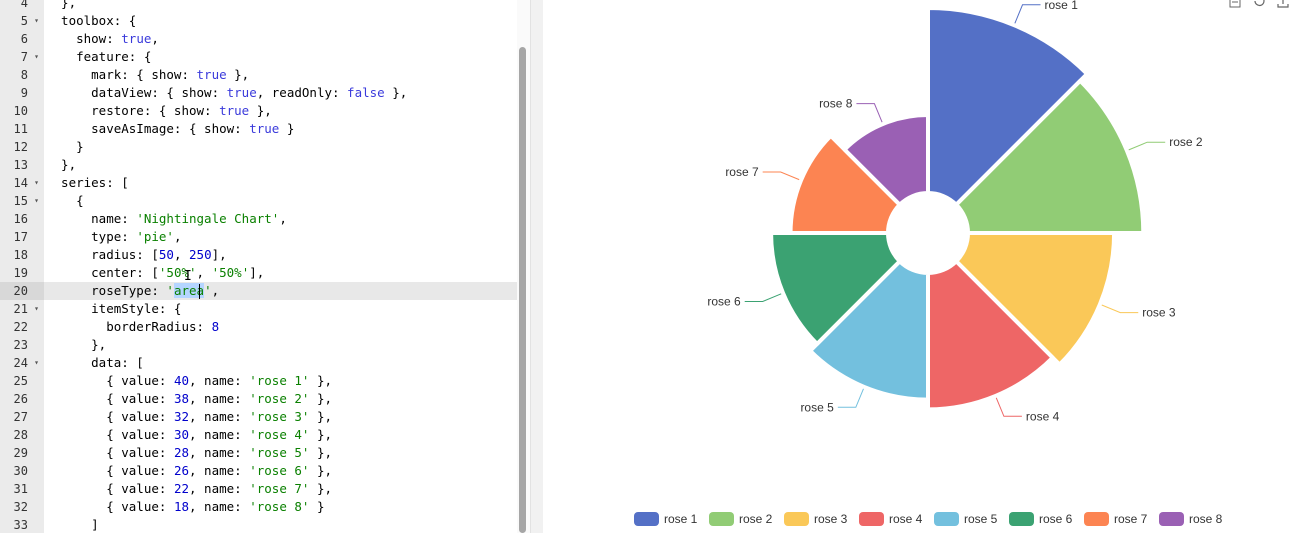 This screenshot has width=1289, height=533. I want to click on code-line: 25 { value: 40, name: 'rose 1' },, so click(260, 381).